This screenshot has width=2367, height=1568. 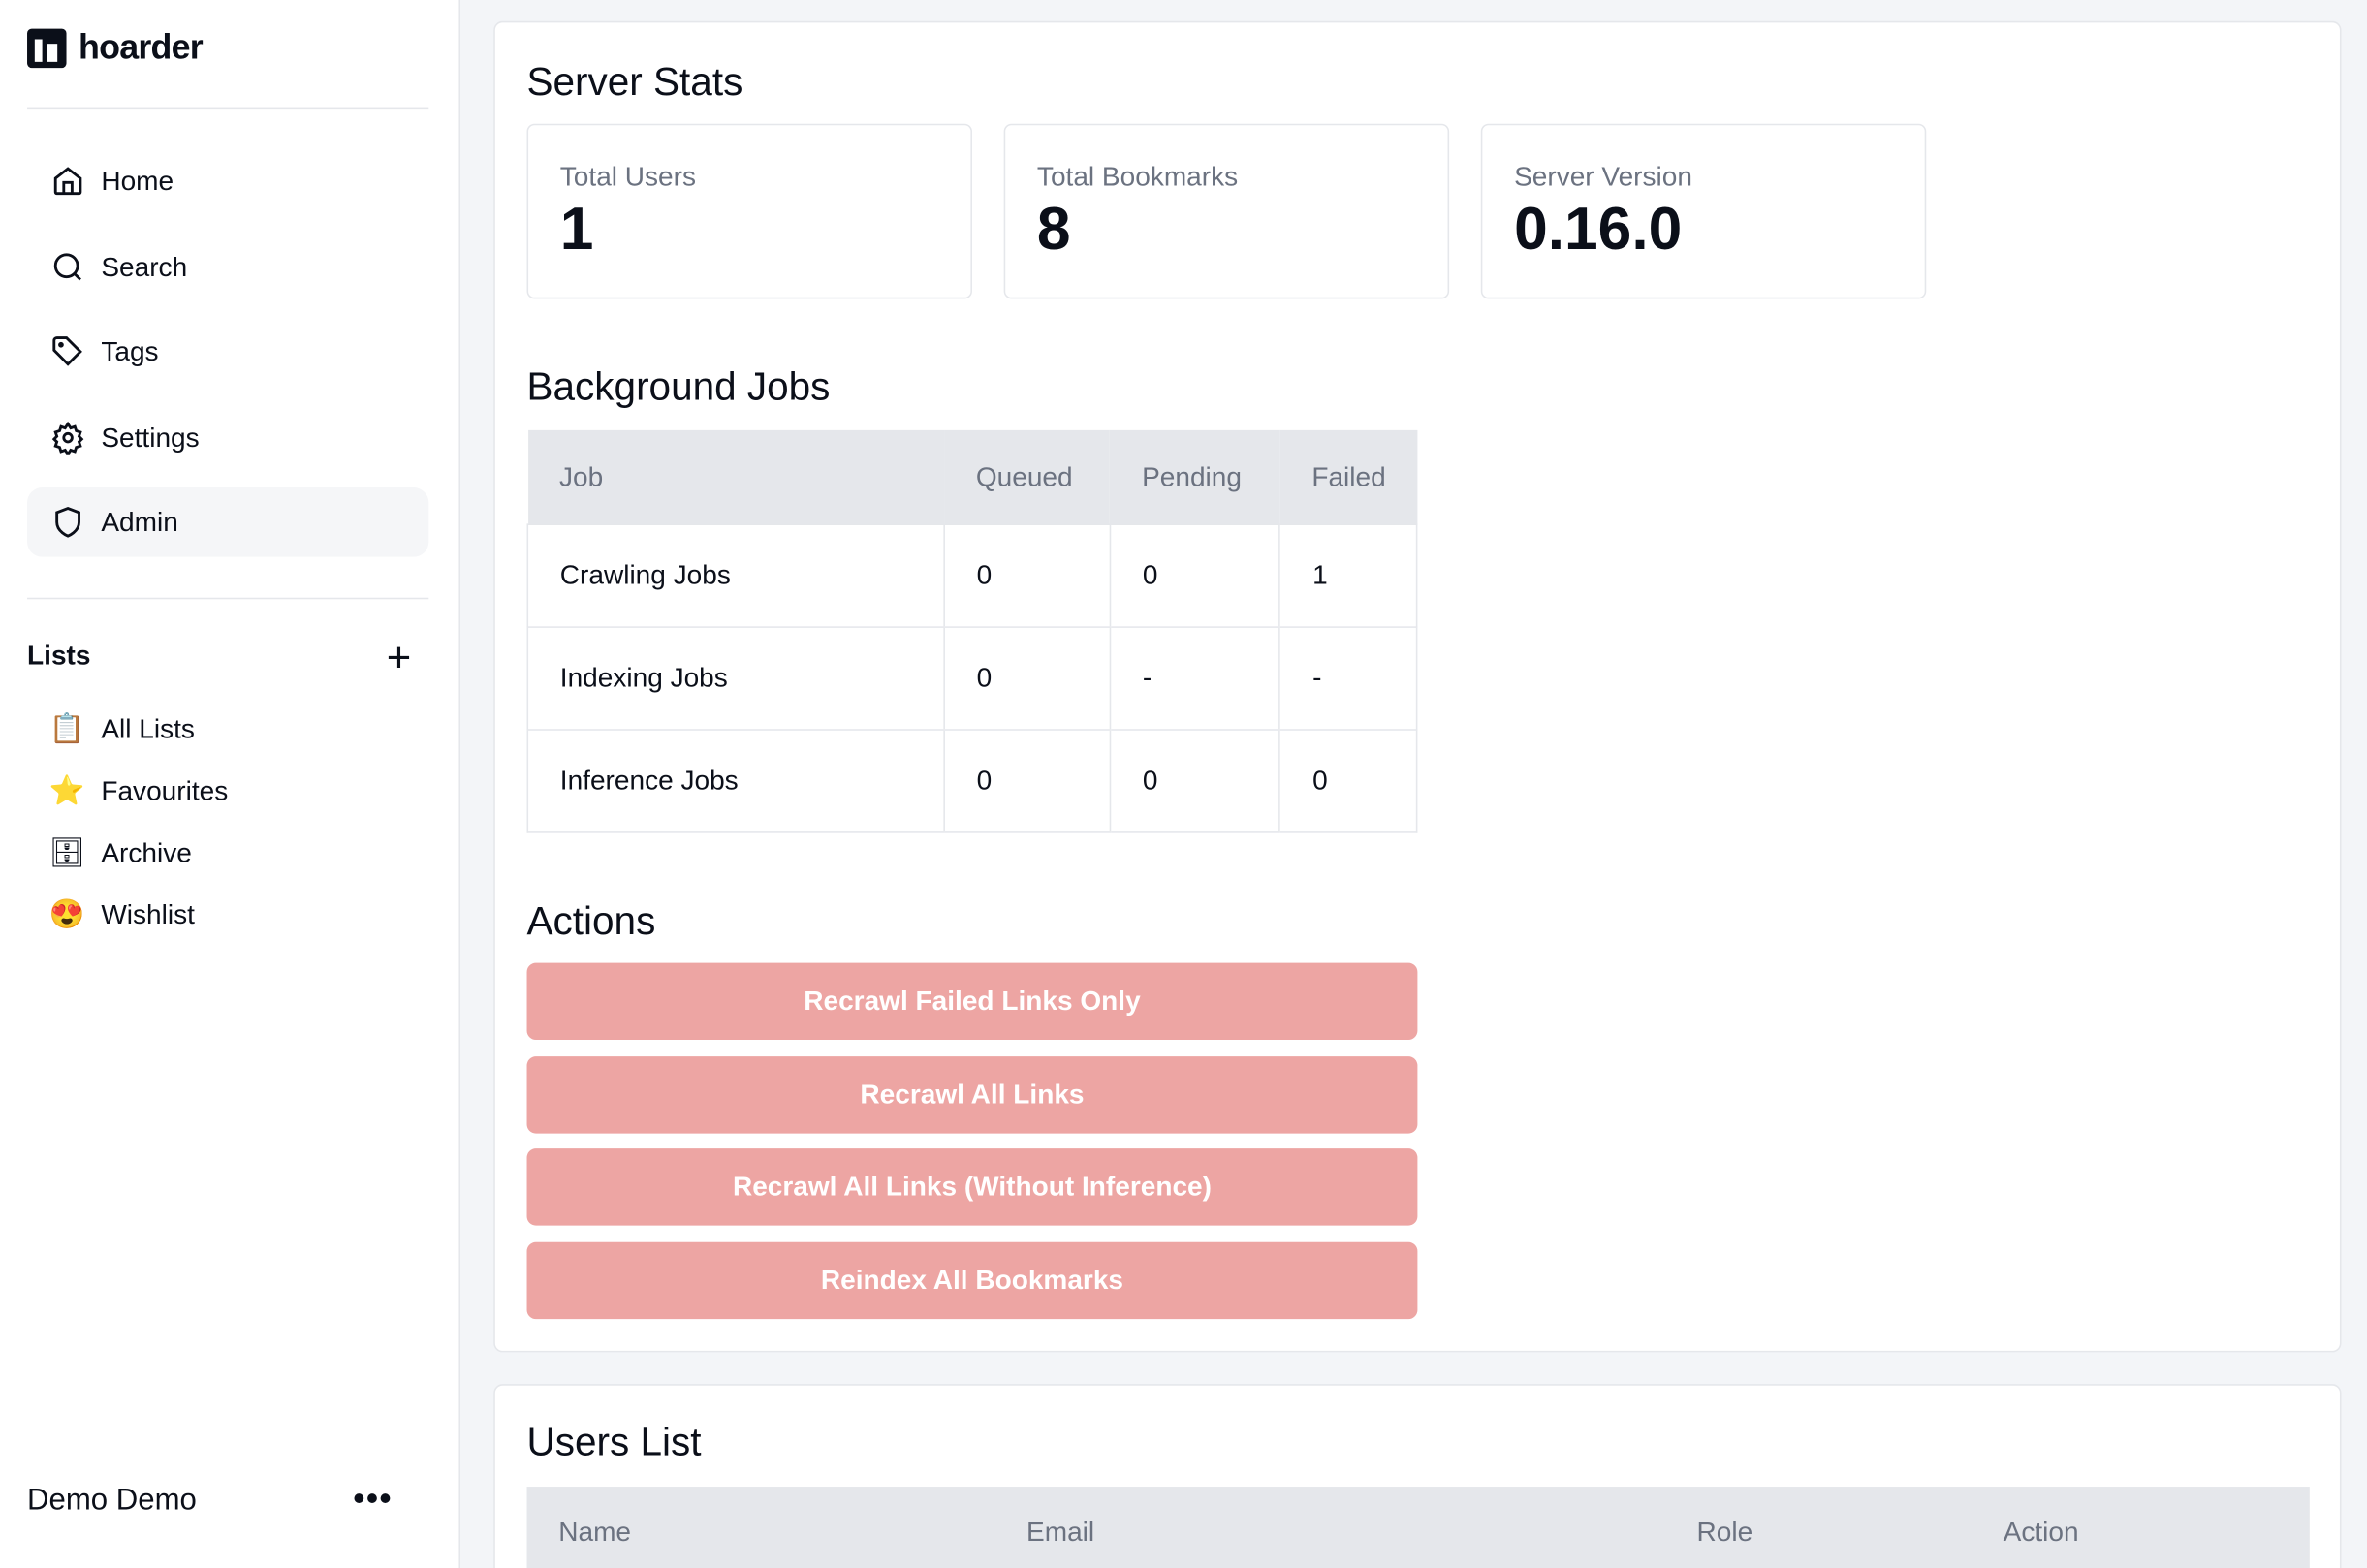 I want to click on sidebar-item-search: Search, so click(x=228, y=268).